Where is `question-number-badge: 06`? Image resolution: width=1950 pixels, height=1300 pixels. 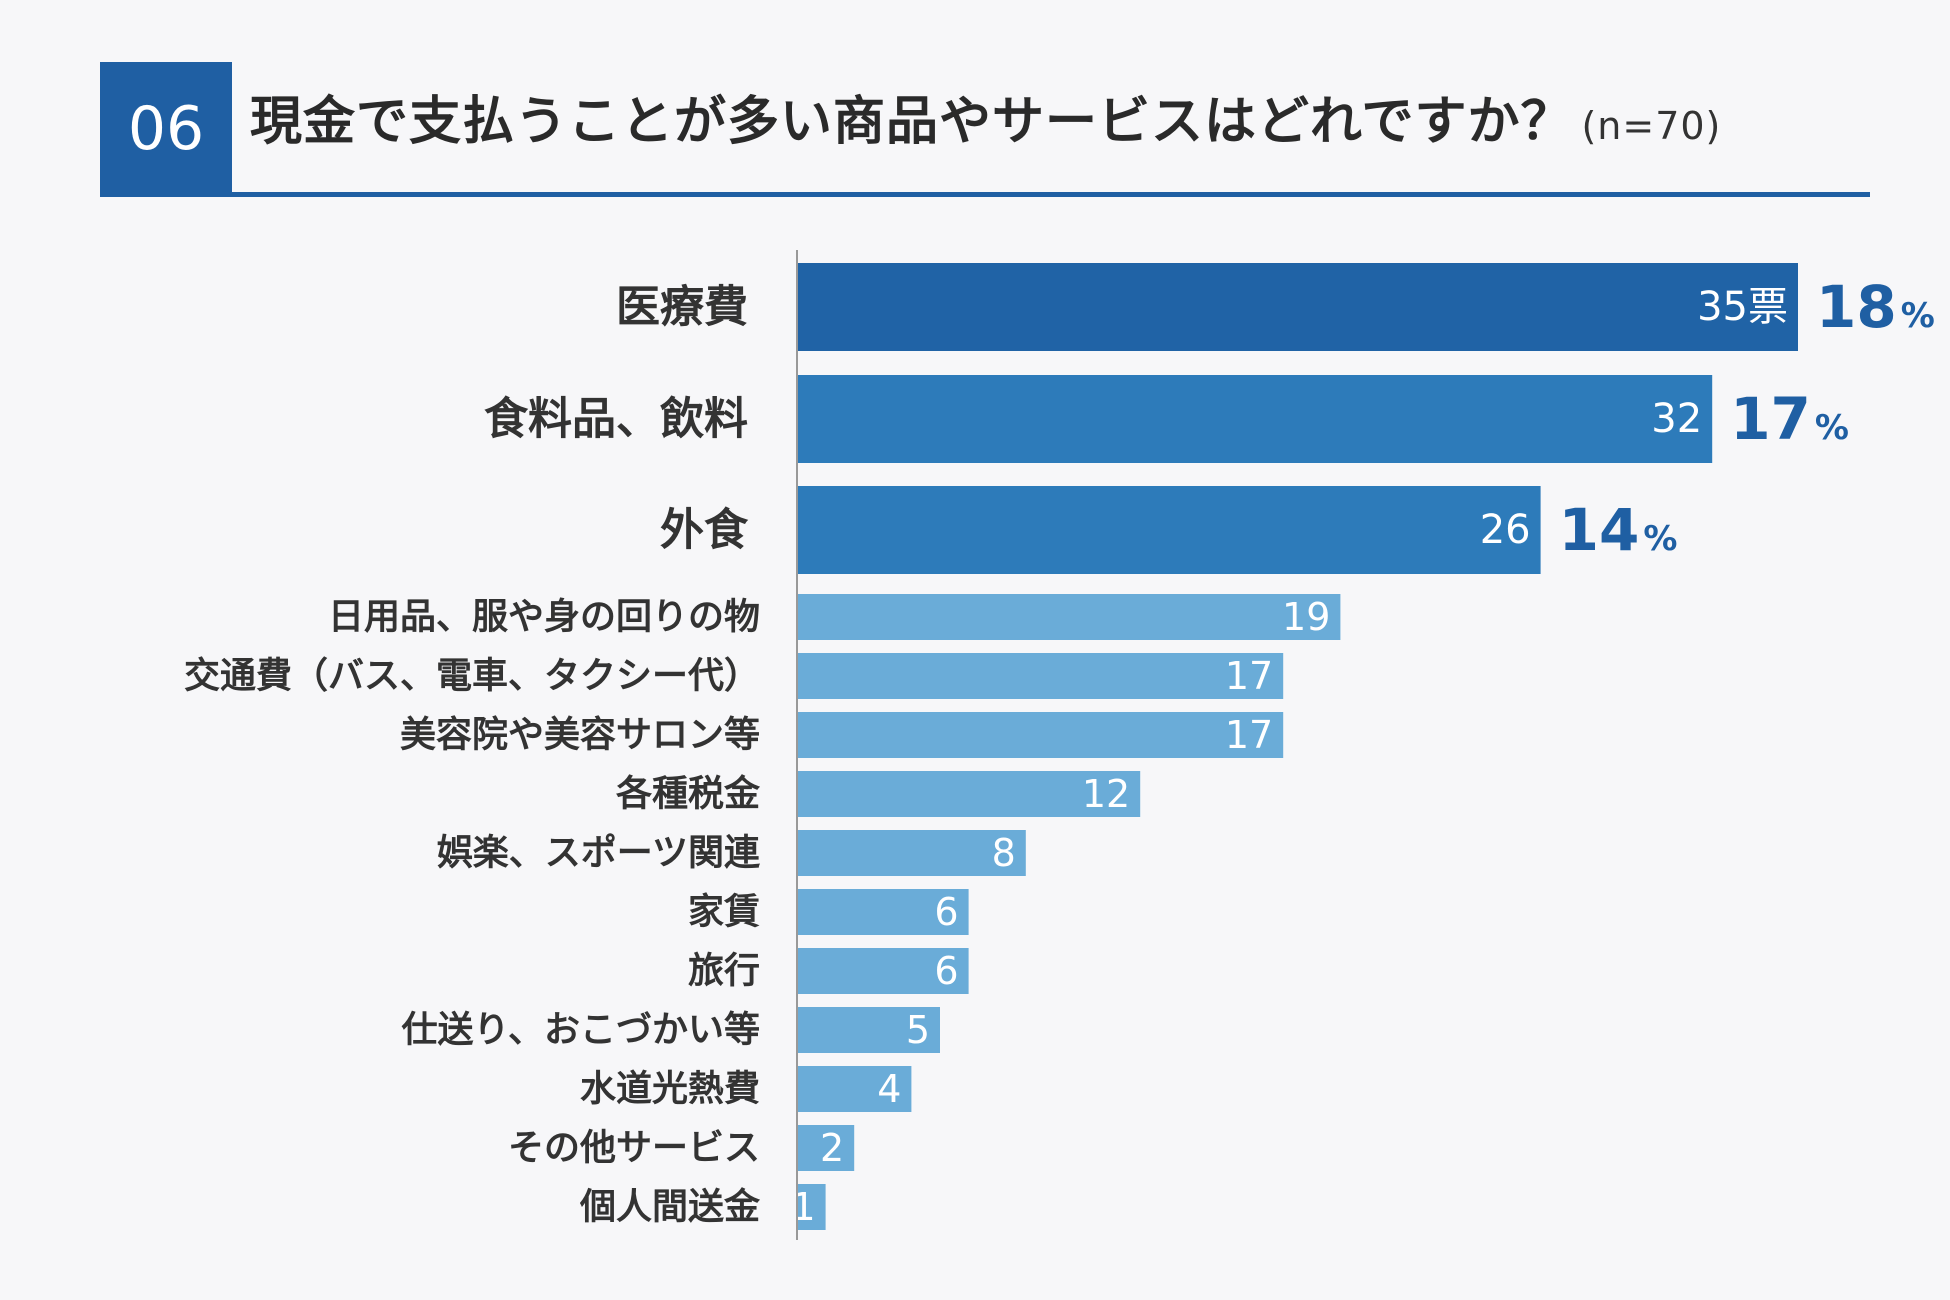
question-number-badge: 06 is located at coordinates (166, 129).